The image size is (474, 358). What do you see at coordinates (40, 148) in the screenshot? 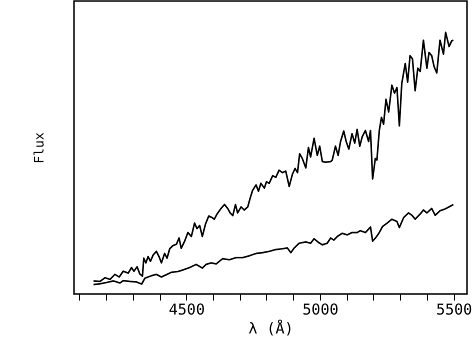
I see `y-axis-title: Flux` at bounding box center [40, 148].